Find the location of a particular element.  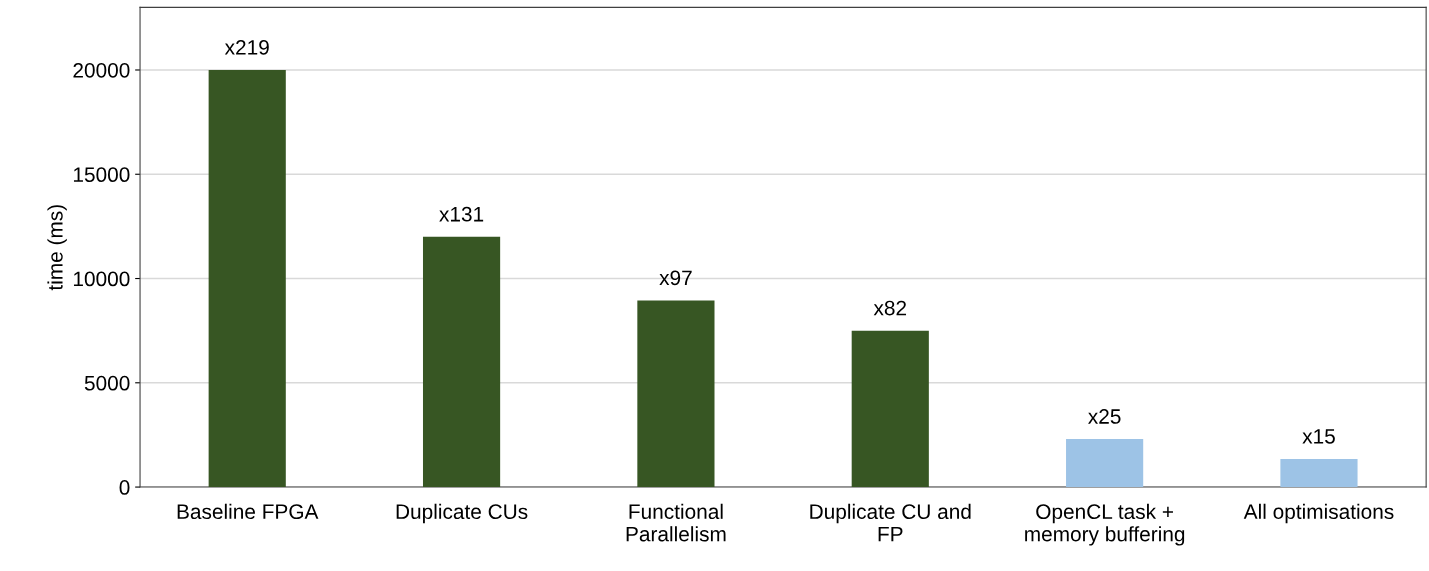

x-tick-label: Baseline FPGA is located at coordinates (248, 511).